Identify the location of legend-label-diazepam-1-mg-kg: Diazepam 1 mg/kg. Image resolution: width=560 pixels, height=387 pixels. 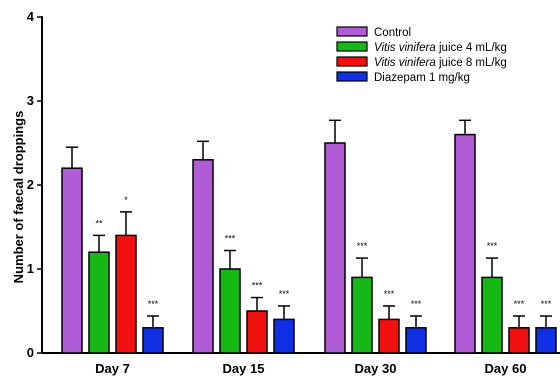
(422, 78).